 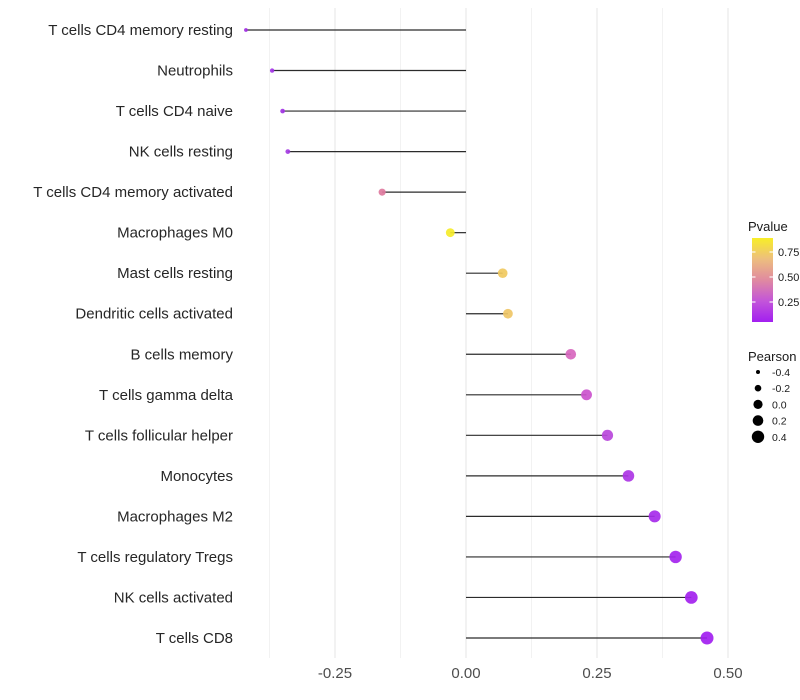 I want to click on pvalue-gradient-bar, so click(x=762, y=280).